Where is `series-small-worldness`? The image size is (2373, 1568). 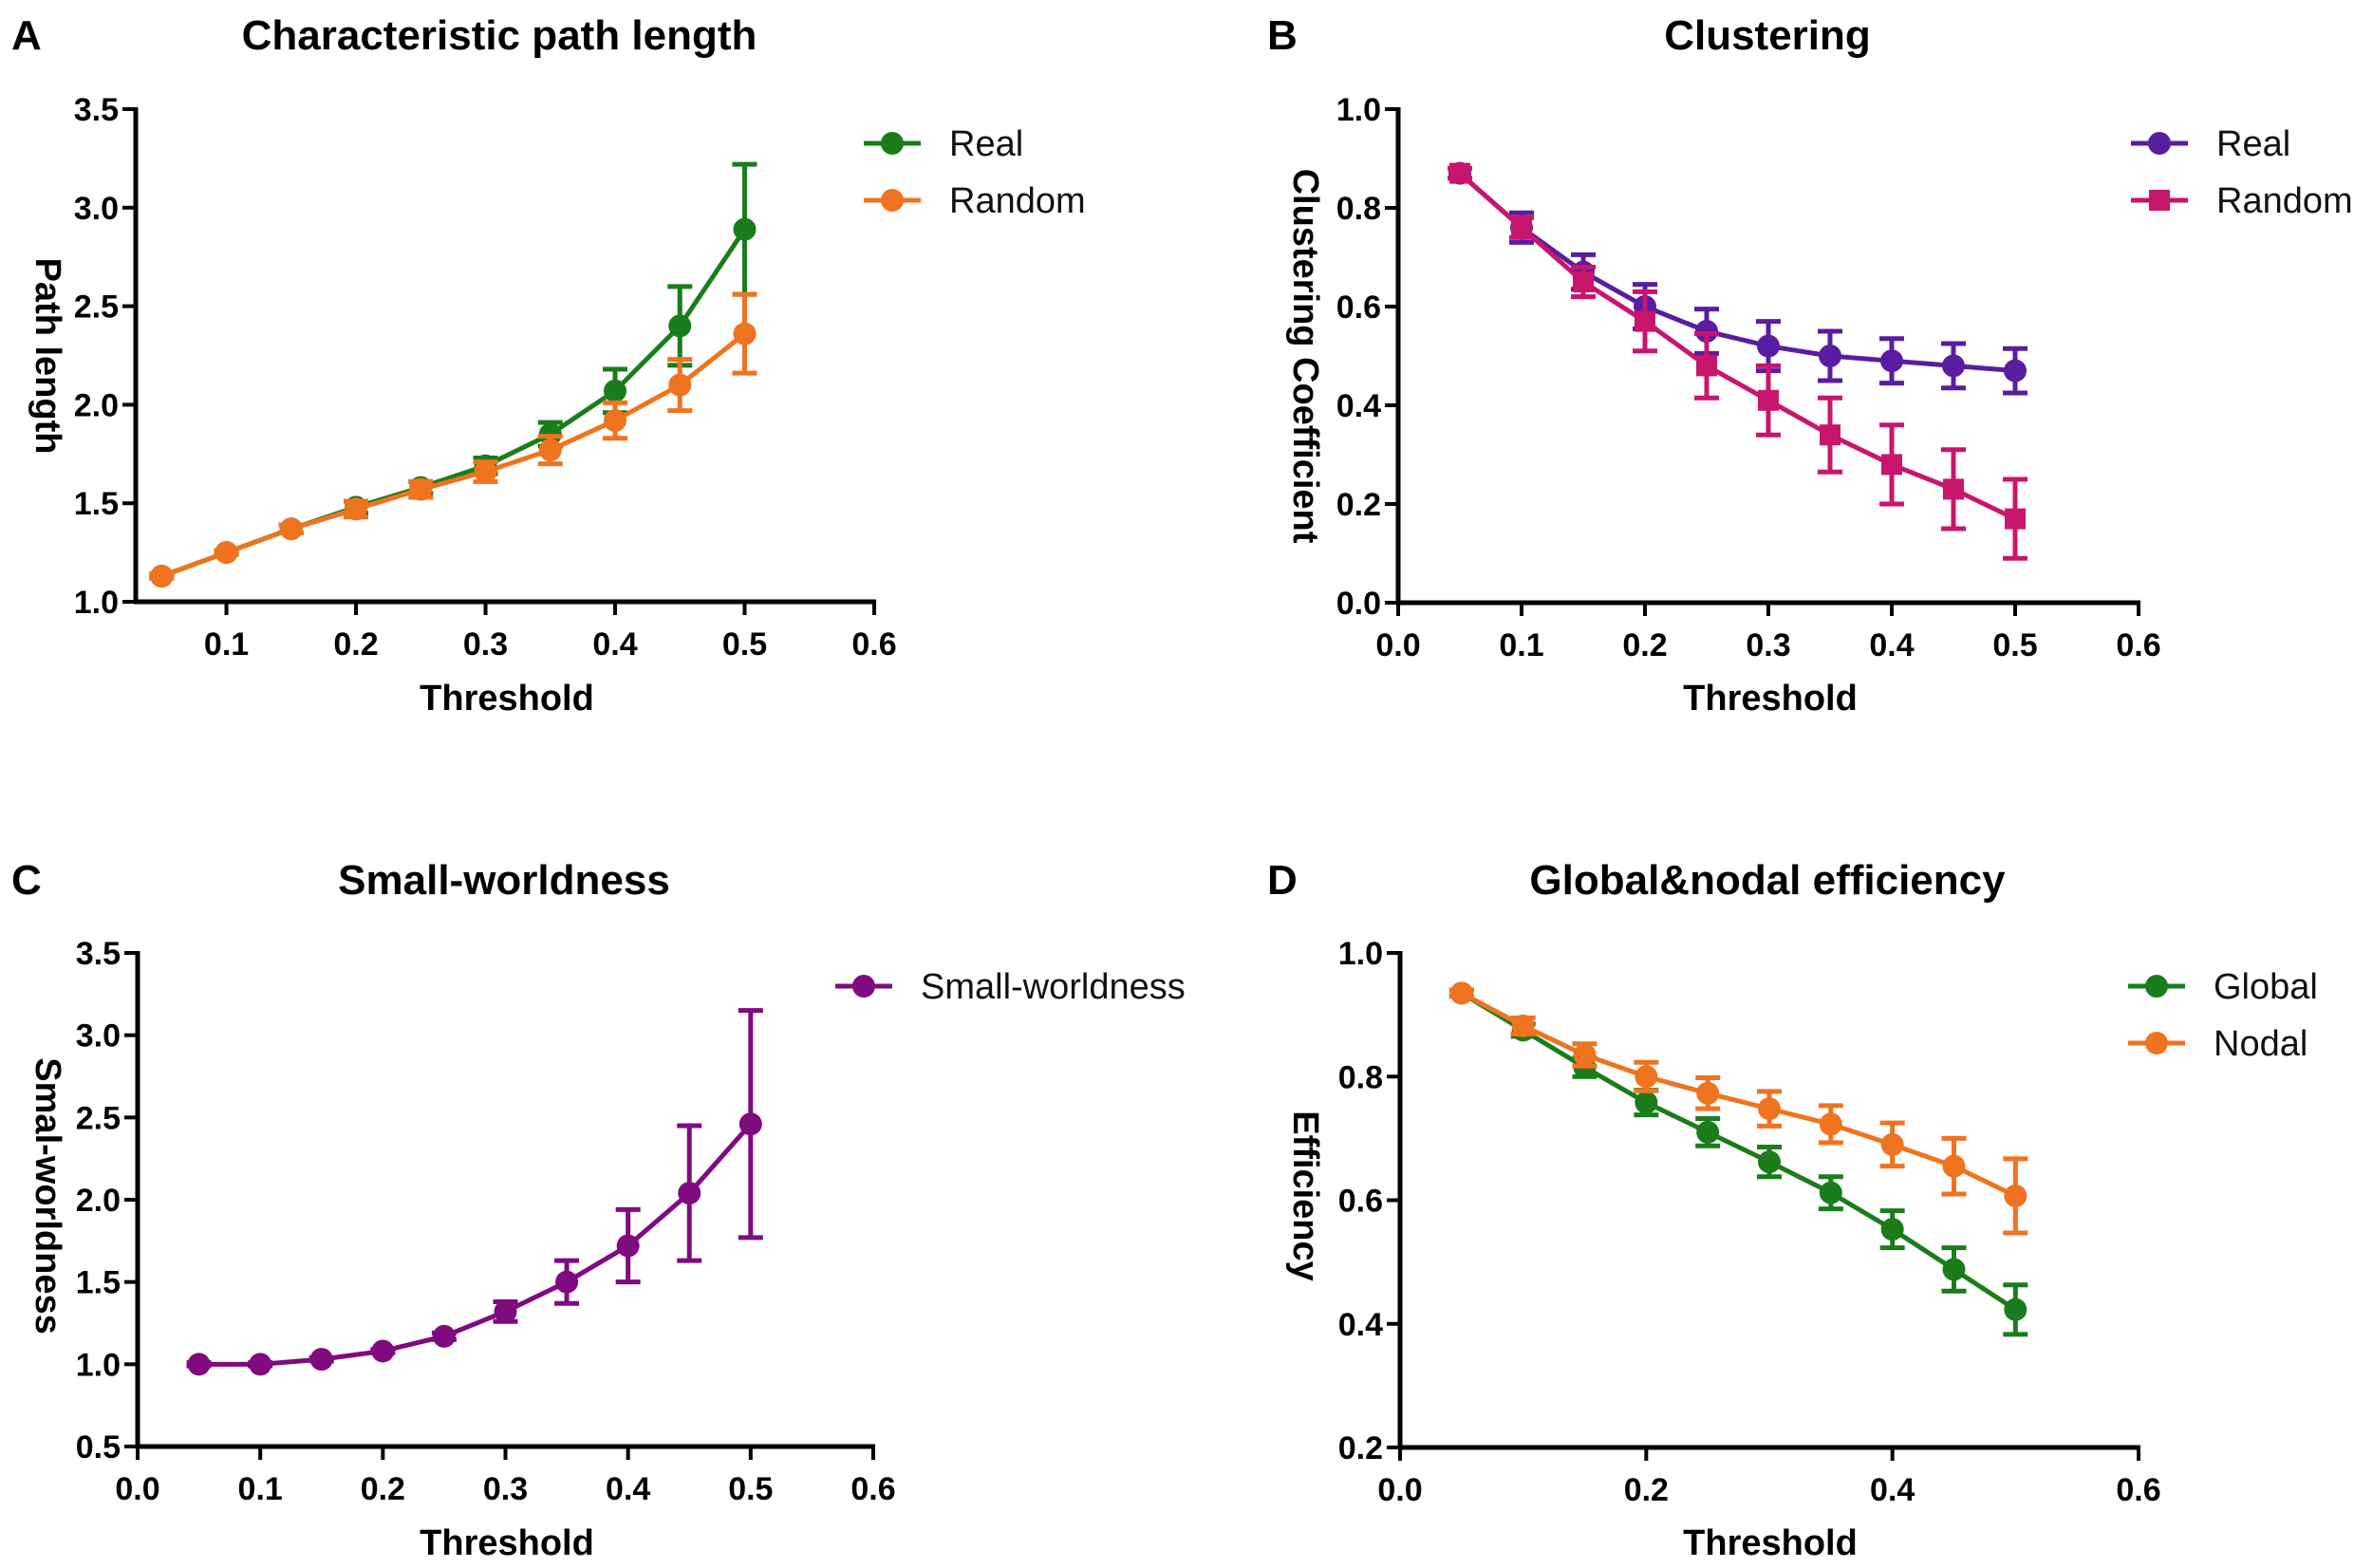
series-small-worldness is located at coordinates (474, 1192).